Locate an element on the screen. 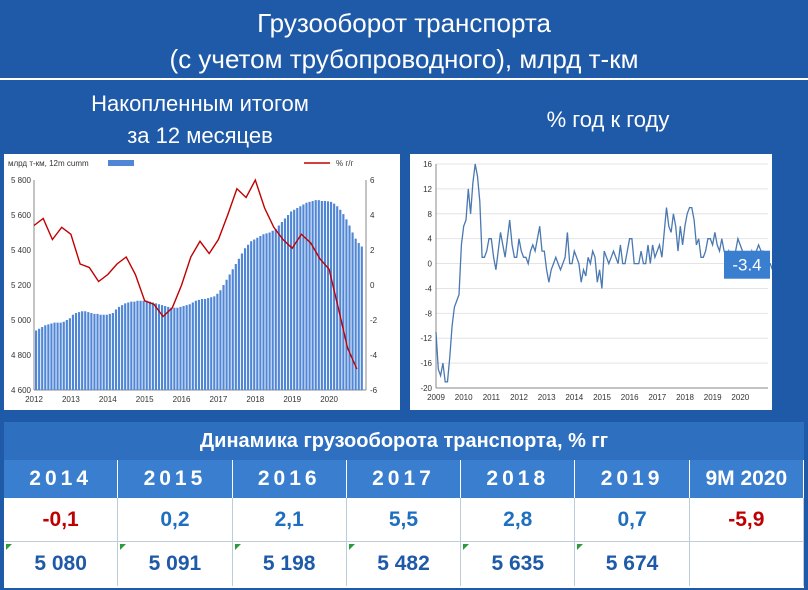  table-cell-growth: 5,5 is located at coordinates (404, 520).